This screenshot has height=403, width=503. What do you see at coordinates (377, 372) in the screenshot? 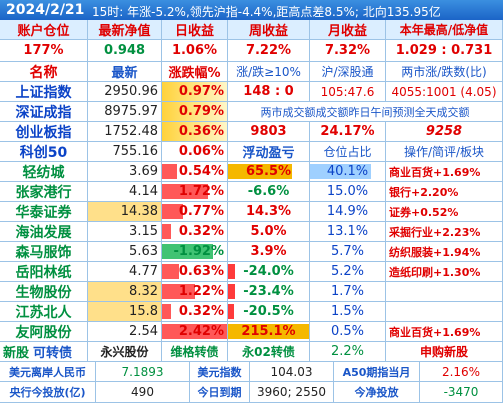
I see `a50-label: A50期指当月` at bounding box center [377, 372].